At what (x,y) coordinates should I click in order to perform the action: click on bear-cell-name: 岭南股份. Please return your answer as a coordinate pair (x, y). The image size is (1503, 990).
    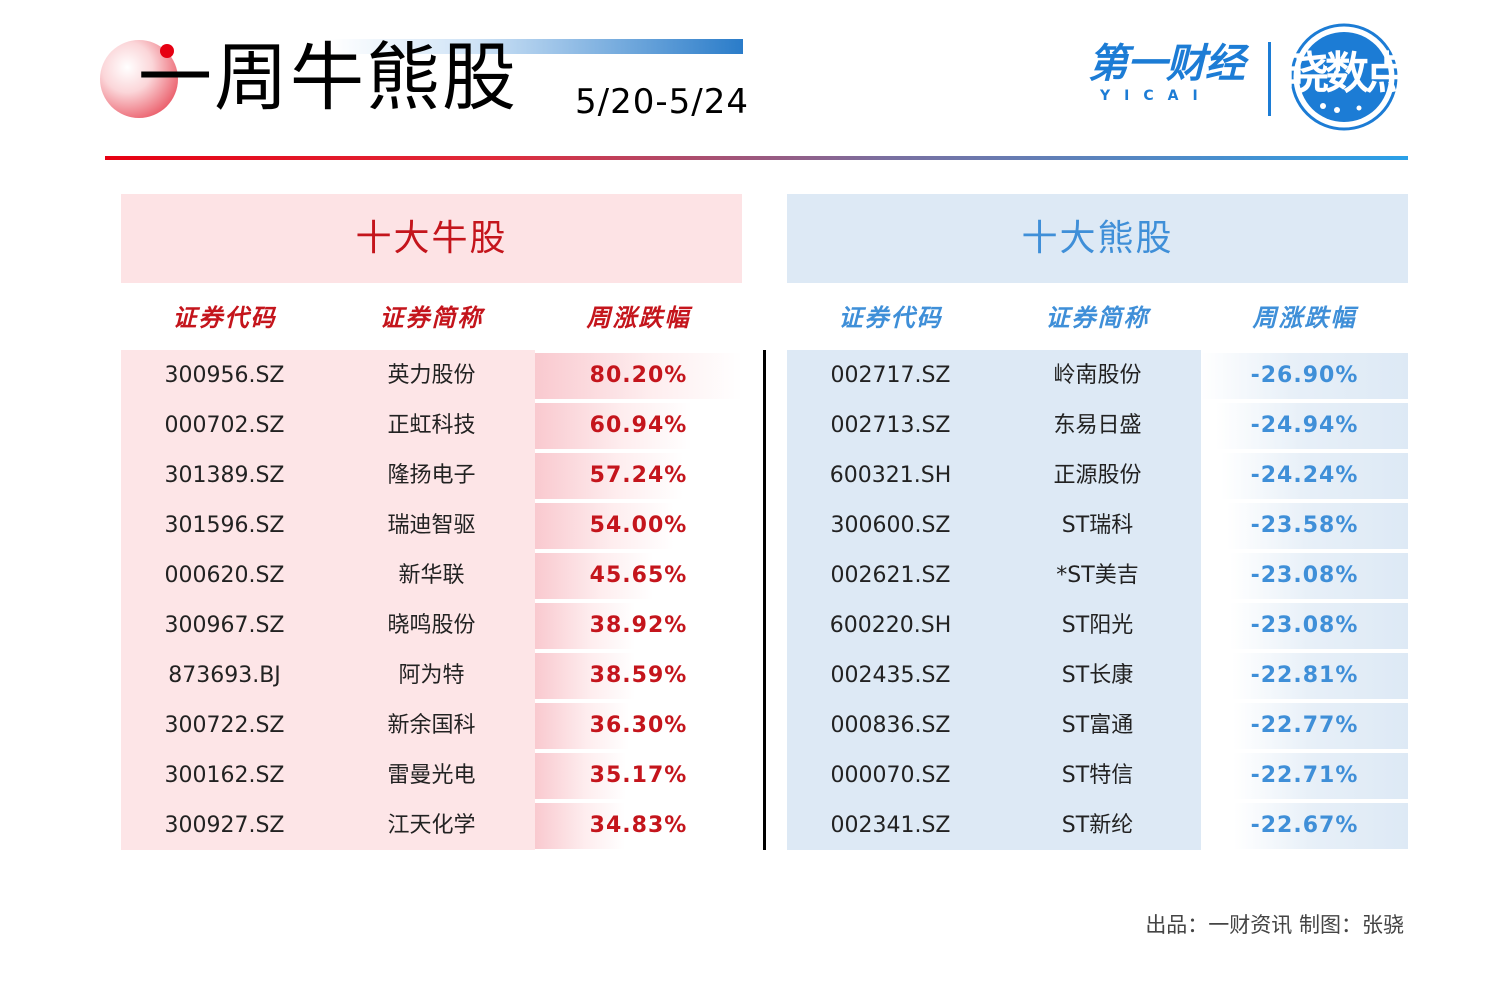
    Looking at the image, I should click on (1097, 375).